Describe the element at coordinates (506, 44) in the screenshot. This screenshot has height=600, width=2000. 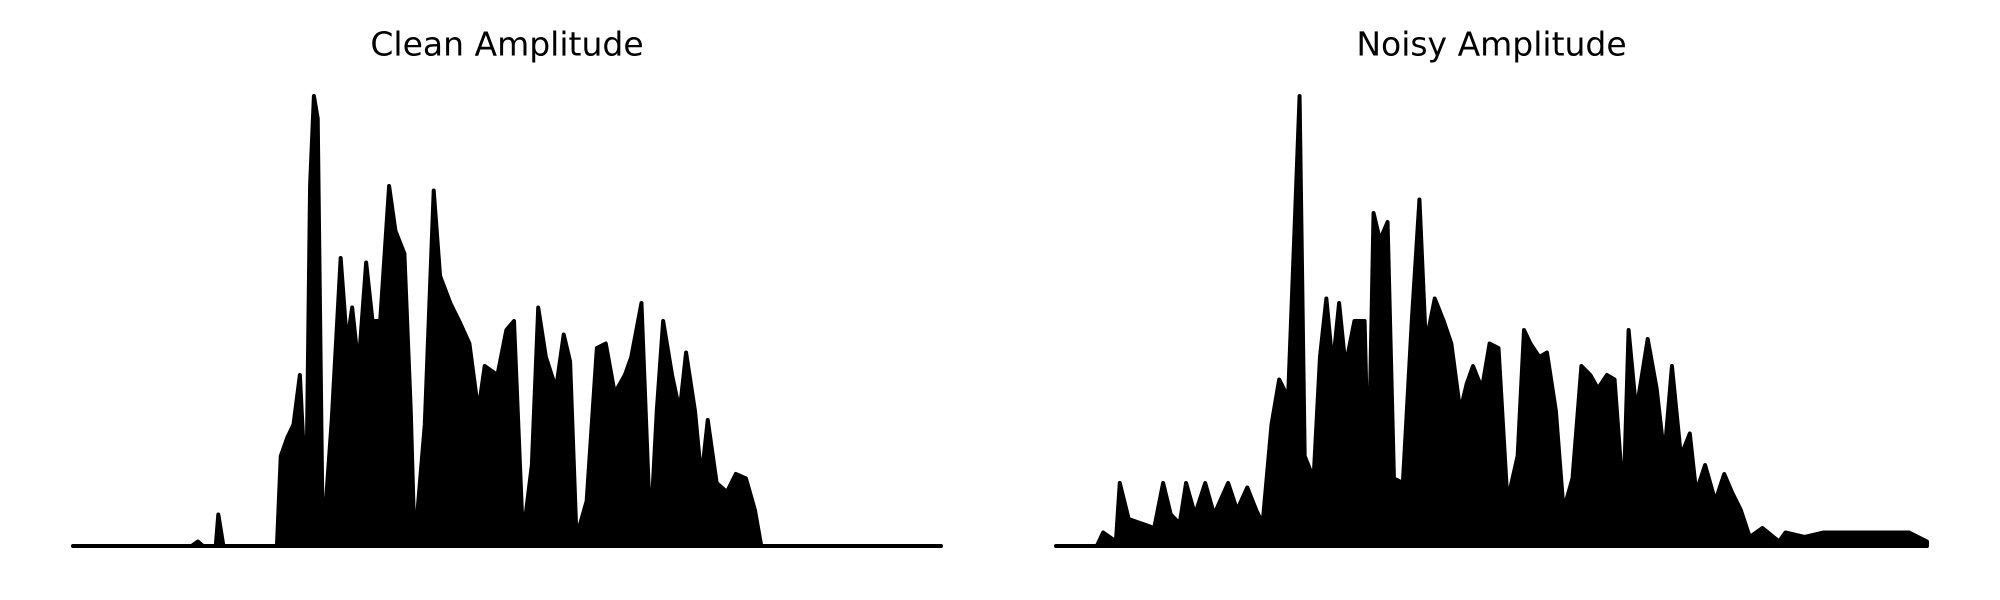
I see `chart-title: Clean Amplitude` at that location.